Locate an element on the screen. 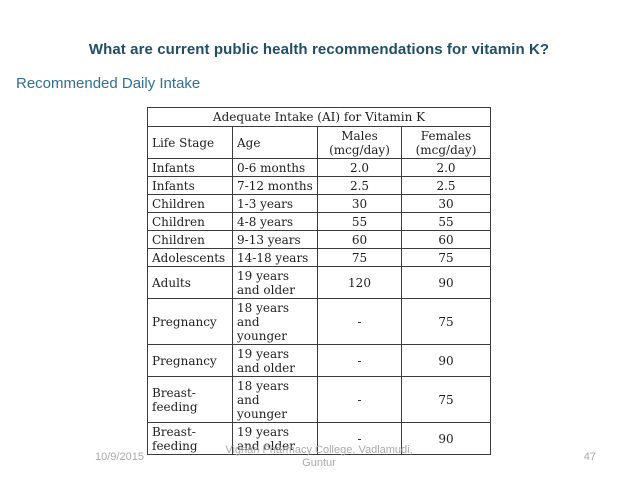 The width and height of the screenshot is (638, 479). table-cell: Adults is located at coordinates (190, 282).